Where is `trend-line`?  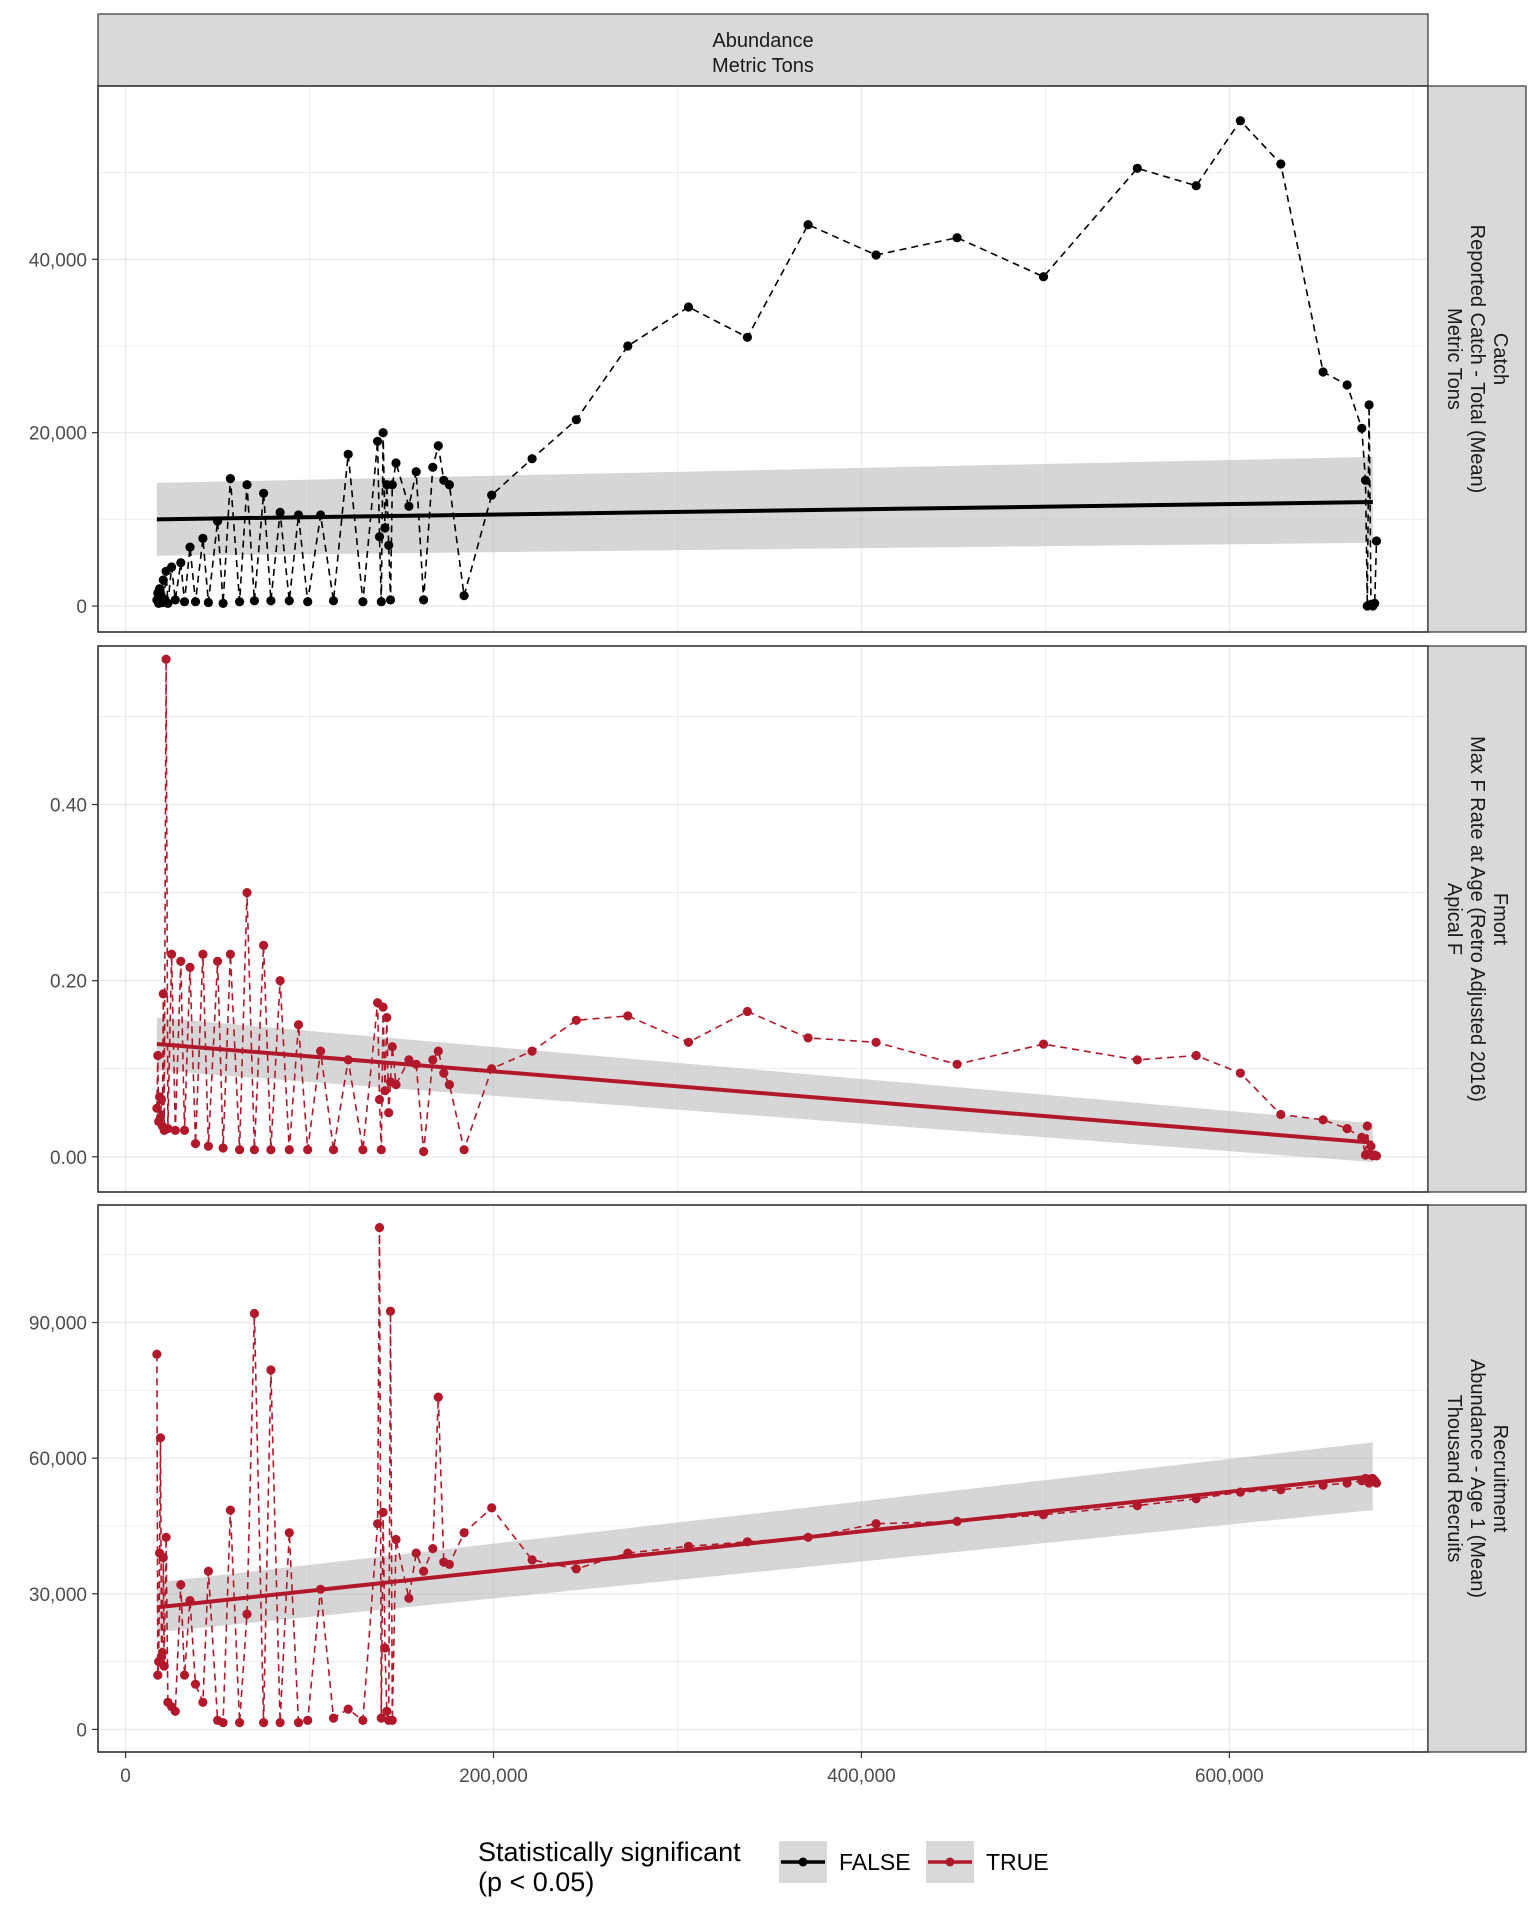
trend-line is located at coordinates (764, 1093).